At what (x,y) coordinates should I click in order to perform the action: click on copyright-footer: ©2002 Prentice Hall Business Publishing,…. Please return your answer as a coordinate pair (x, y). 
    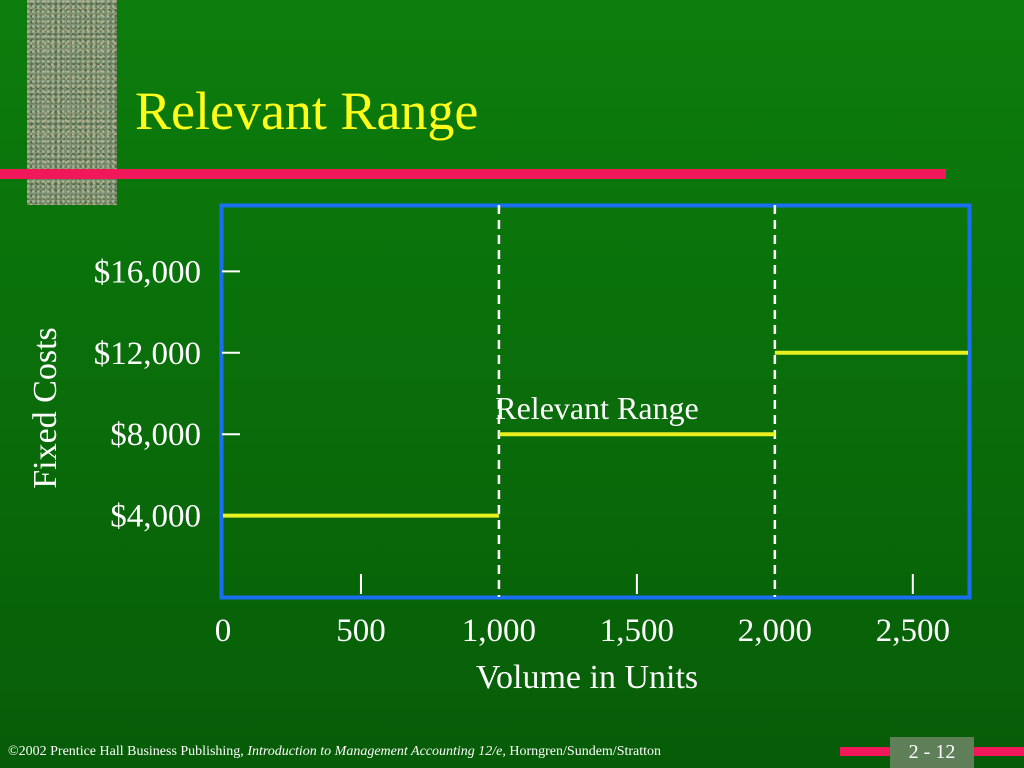
    Looking at the image, I should click on (334, 752).